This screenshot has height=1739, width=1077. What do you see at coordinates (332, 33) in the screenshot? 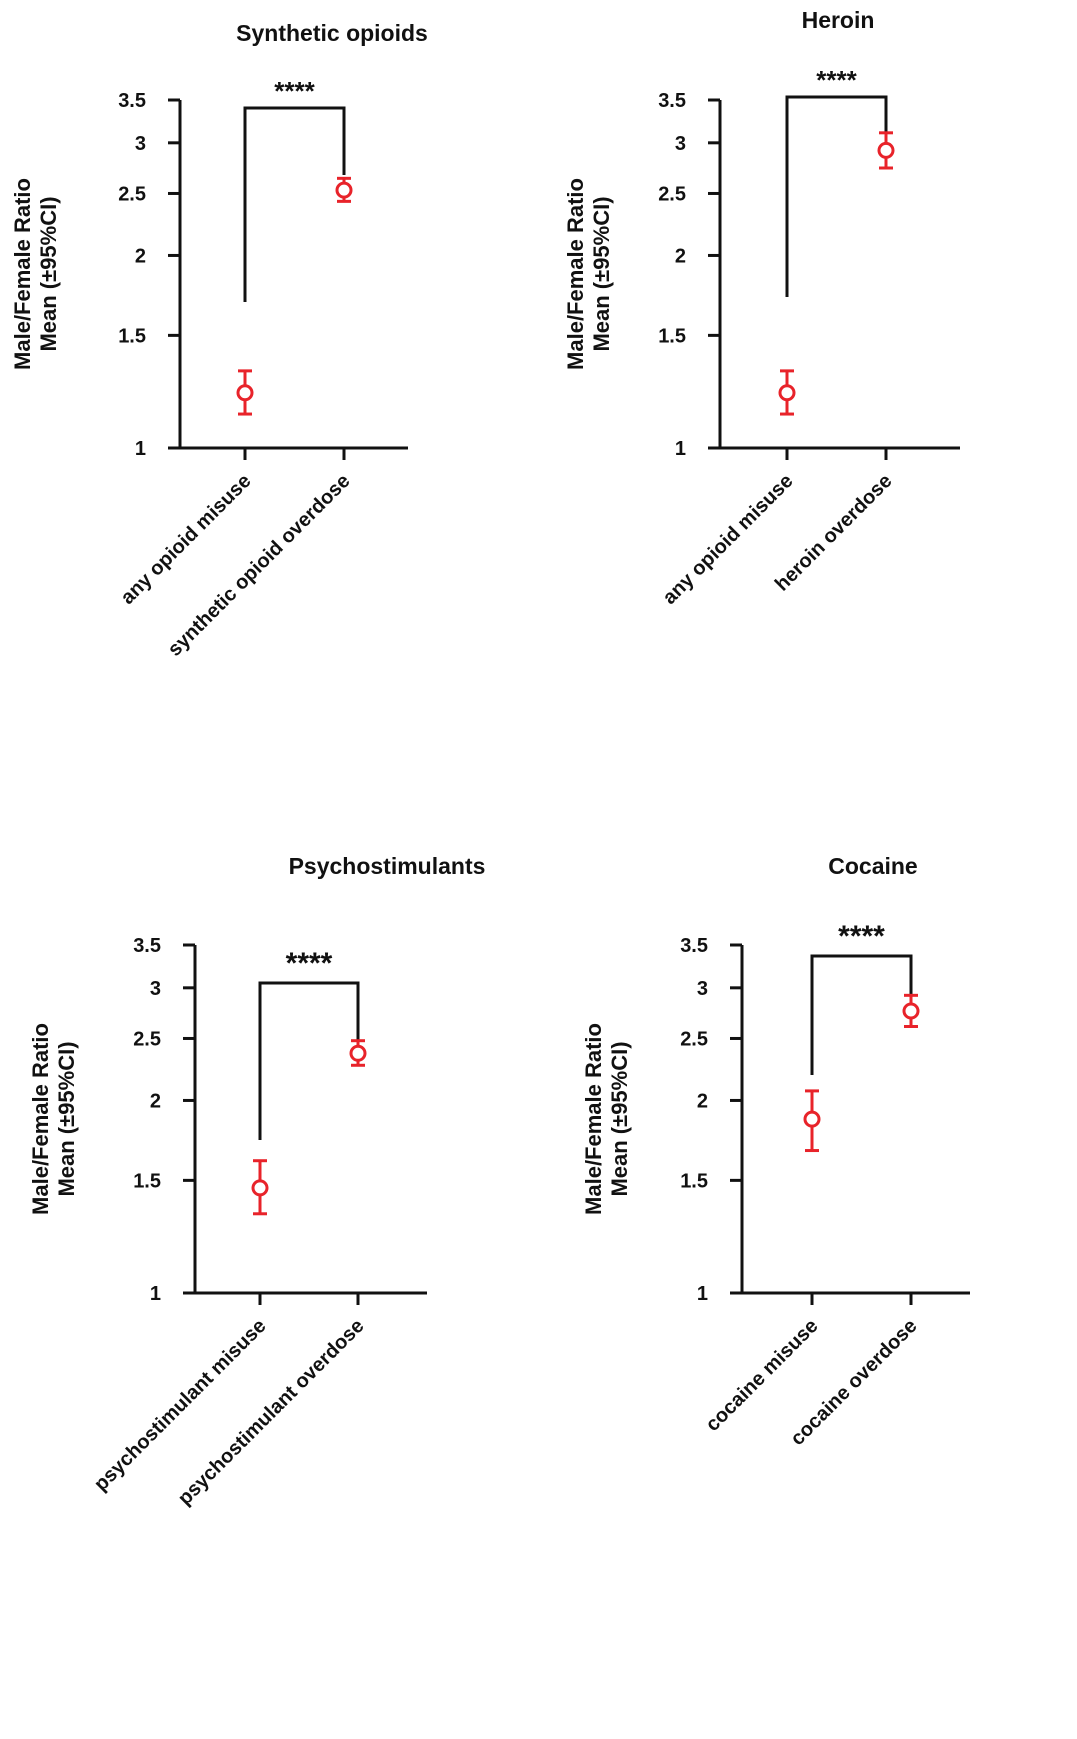
I see `chart-title: Synthetic opioids` at bounding box center [332, 33].